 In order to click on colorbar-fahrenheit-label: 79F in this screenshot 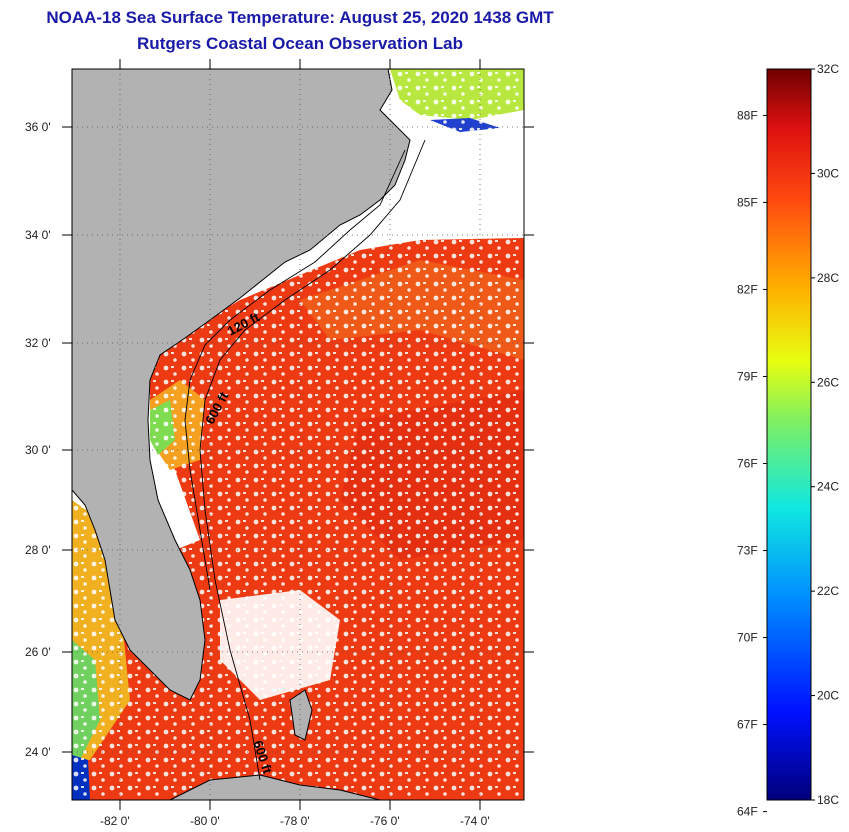, I will do `click(747, 376)`.